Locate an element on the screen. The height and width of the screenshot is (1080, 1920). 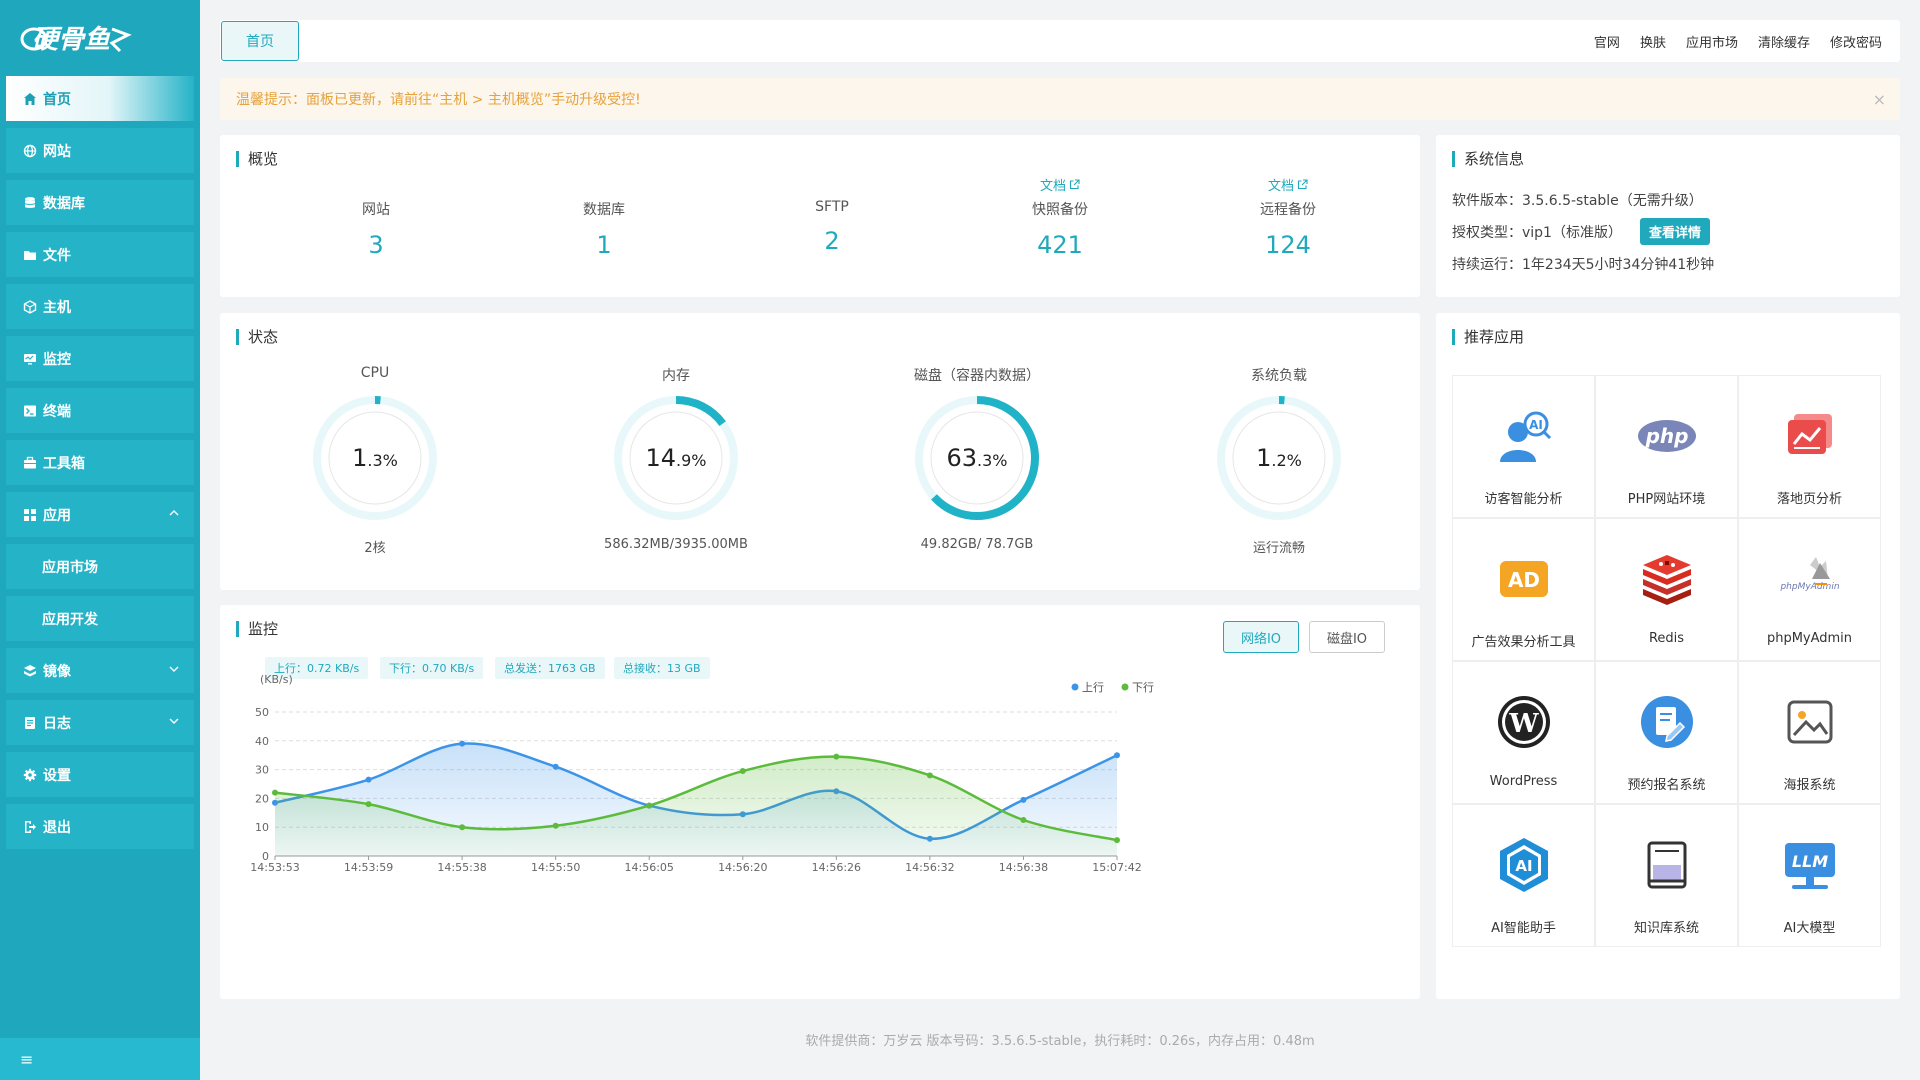
app-wordpress: W WordPress is located at coordinates (1523, 732).